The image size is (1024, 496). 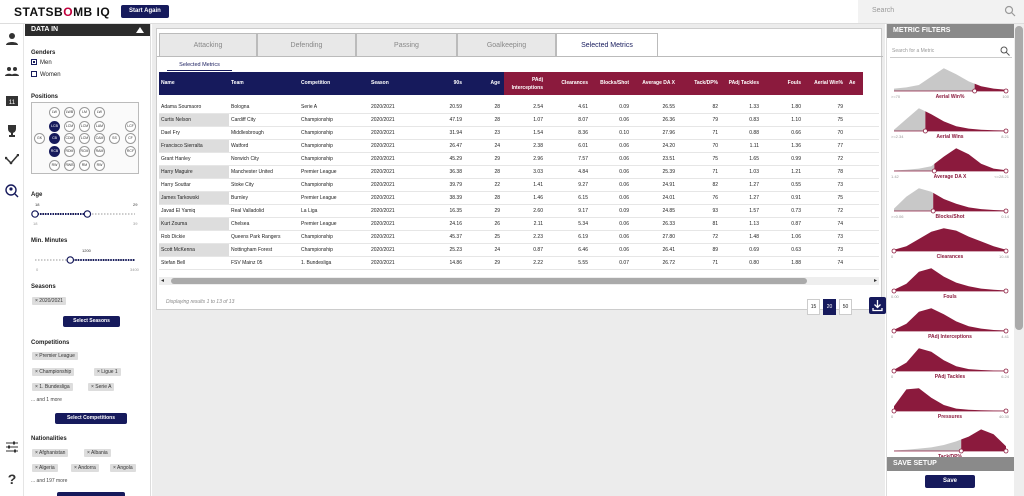 What do you see at coordinates (140, 30) in the screenshot?
I see `collapse-icon` at bounding box center [140, 30].